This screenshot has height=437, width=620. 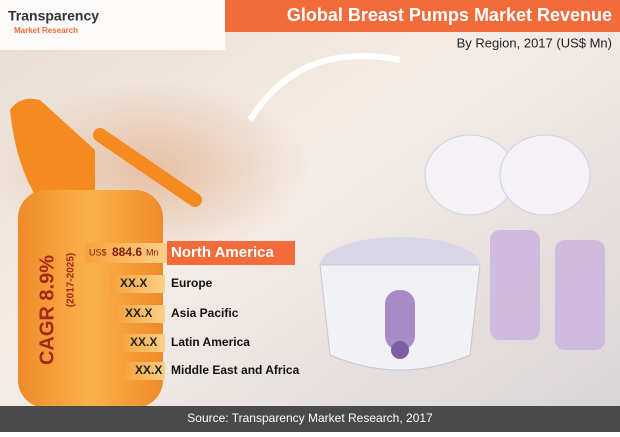 I want to click on logo-bg, so click(x=112, y=25).